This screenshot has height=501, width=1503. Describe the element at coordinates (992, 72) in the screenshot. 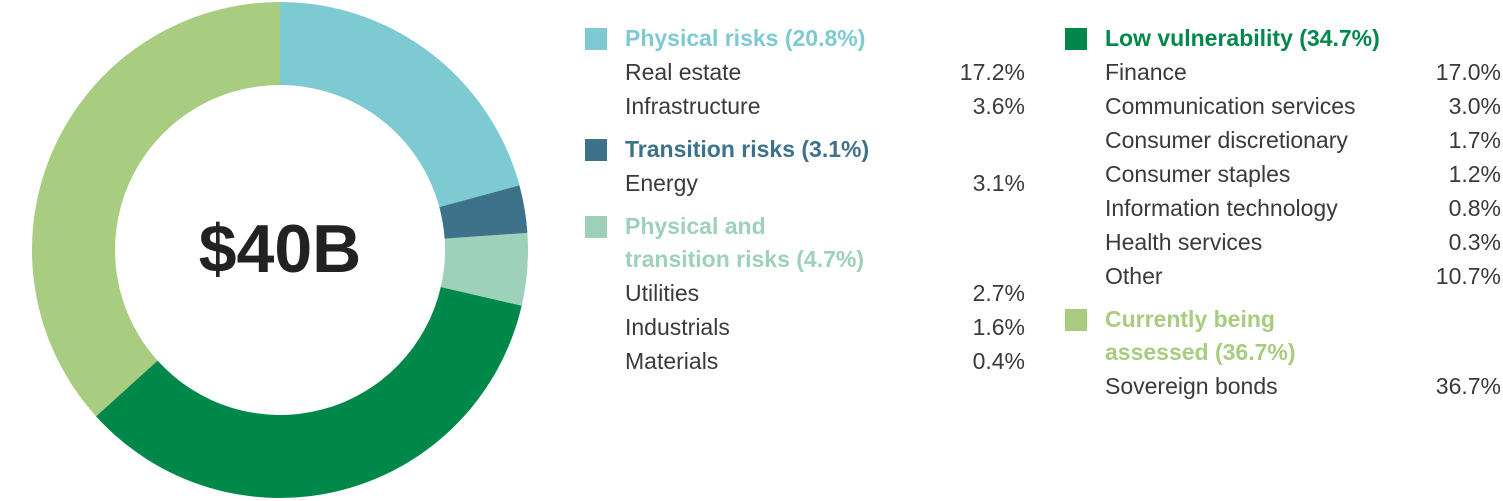

I see `breakdown-value: 17.2%` at that location.